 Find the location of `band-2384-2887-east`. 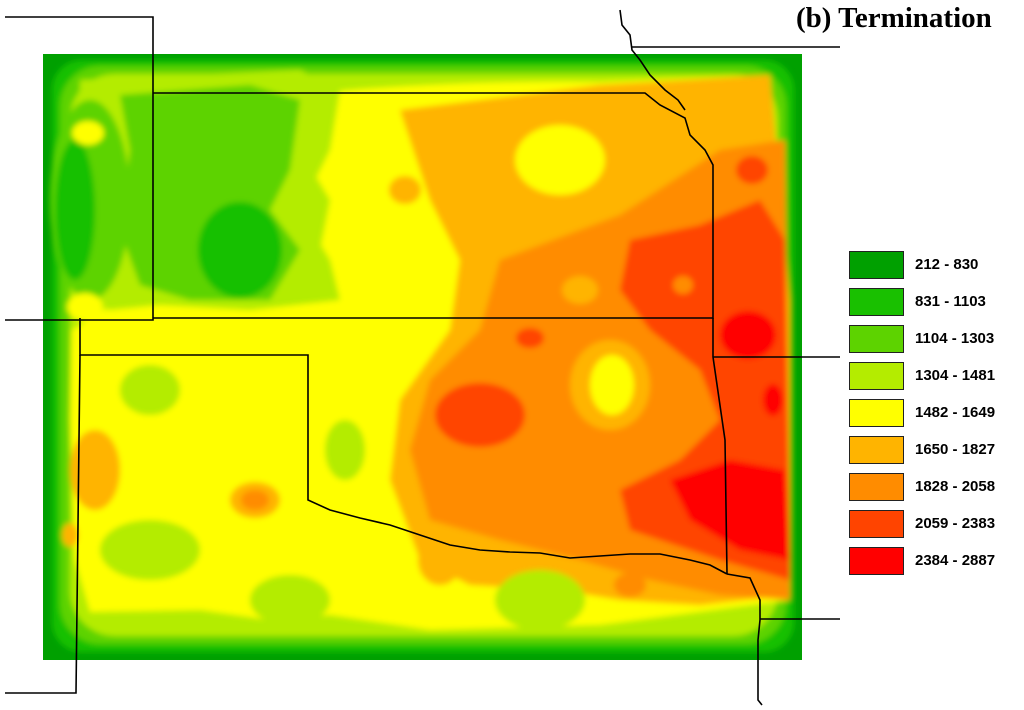

band-2384-2887-east is located at coordinates (748, 335).